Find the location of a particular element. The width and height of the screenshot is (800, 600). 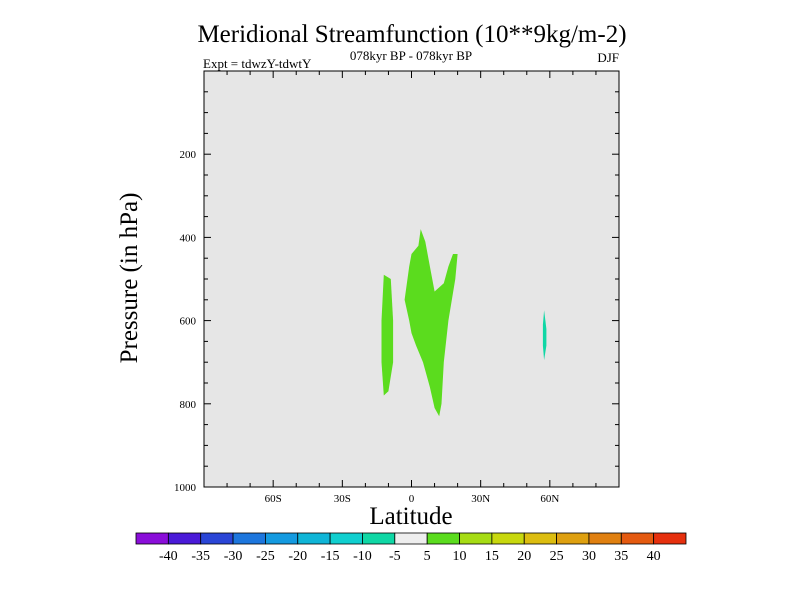

season-subtitle: DJF is located at coordinates (608, 57).